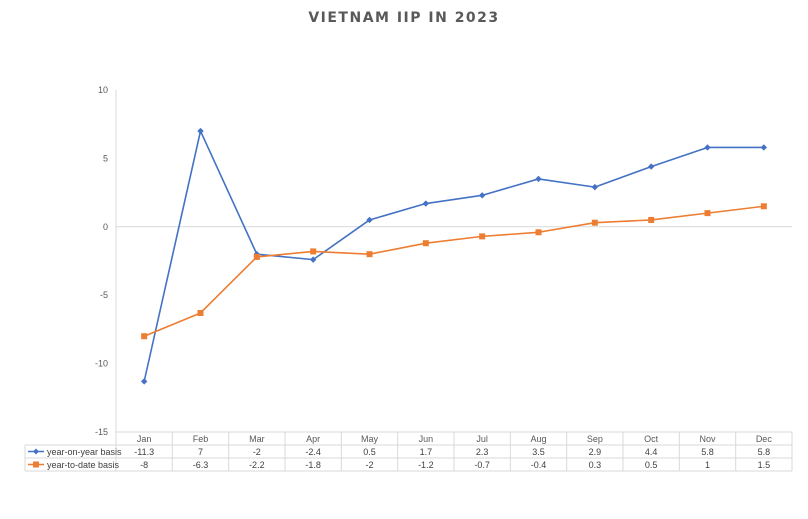 The image size is (808, 519). I want to click on x-category-label: Mar, so click(257, 439).